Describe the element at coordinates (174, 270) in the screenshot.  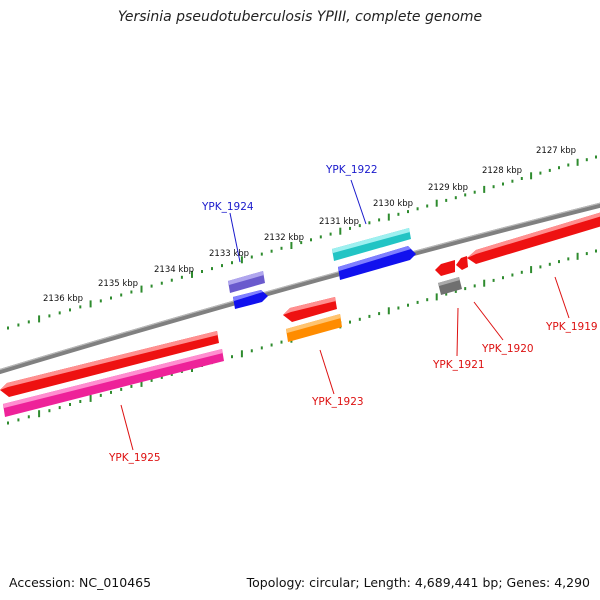
I see `kbp-label-2134: 2134 kbp` at that location.